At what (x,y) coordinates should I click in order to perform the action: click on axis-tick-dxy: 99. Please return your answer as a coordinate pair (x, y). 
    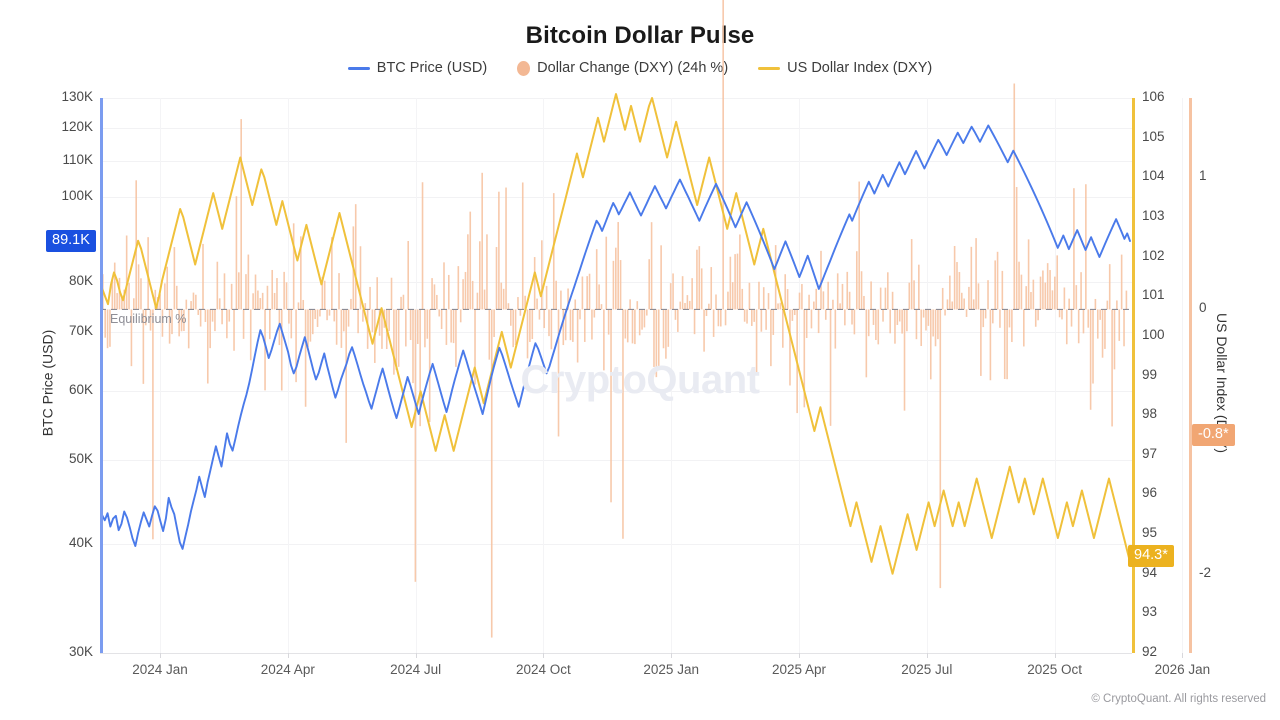
    Looking at the image, I should click on (1150, 374).